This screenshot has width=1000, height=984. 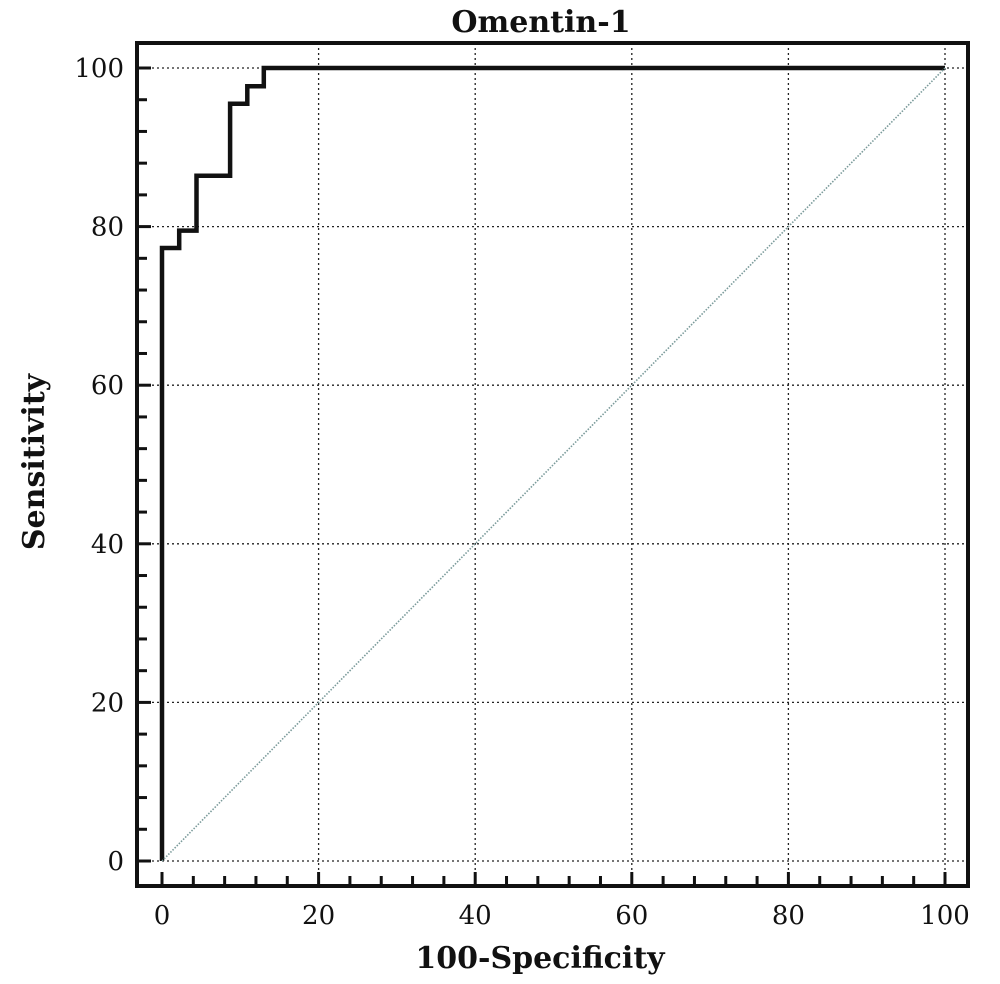 I want to click on y-tick-label: 80, so click(x=107, y=228).